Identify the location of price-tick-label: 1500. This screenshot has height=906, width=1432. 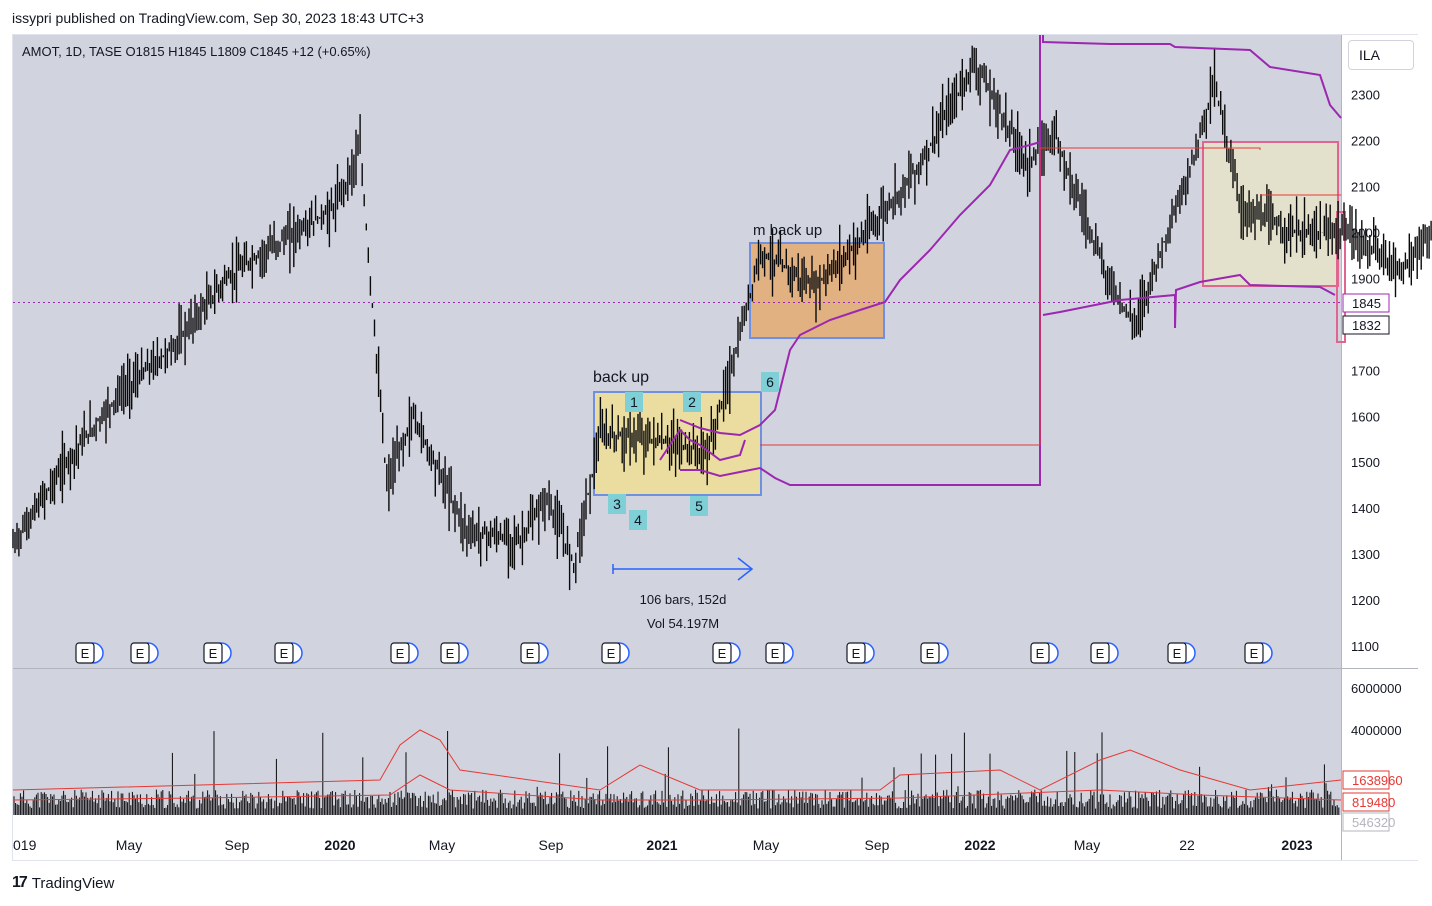
(1365, 462).